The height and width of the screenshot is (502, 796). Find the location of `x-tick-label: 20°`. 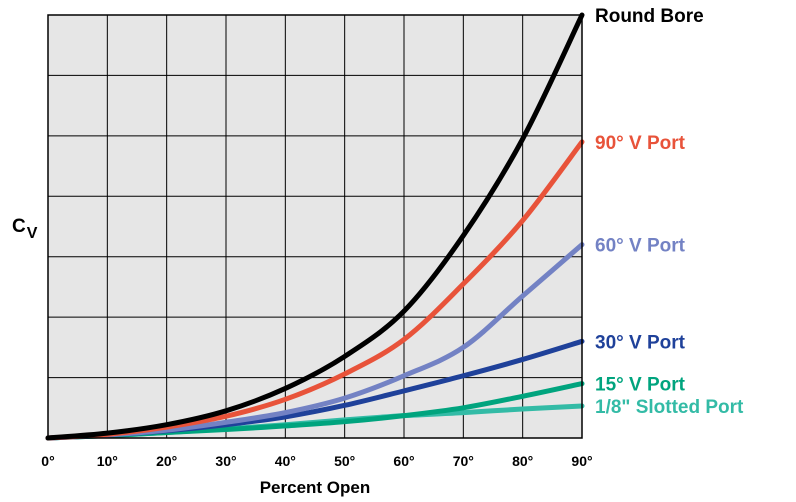

x-tick-label: 20° is located at coordinates (166, 461).